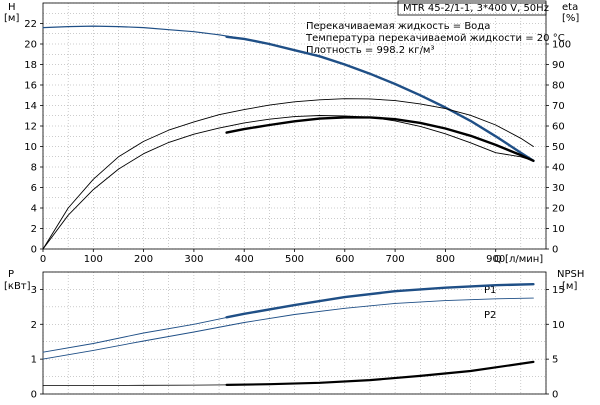 This screenshot has width=600, height=405. Describe the element at coordinates (17, 286) in the screenshot. I see `bottom-left-axis-unit: [кВт]` at that location.